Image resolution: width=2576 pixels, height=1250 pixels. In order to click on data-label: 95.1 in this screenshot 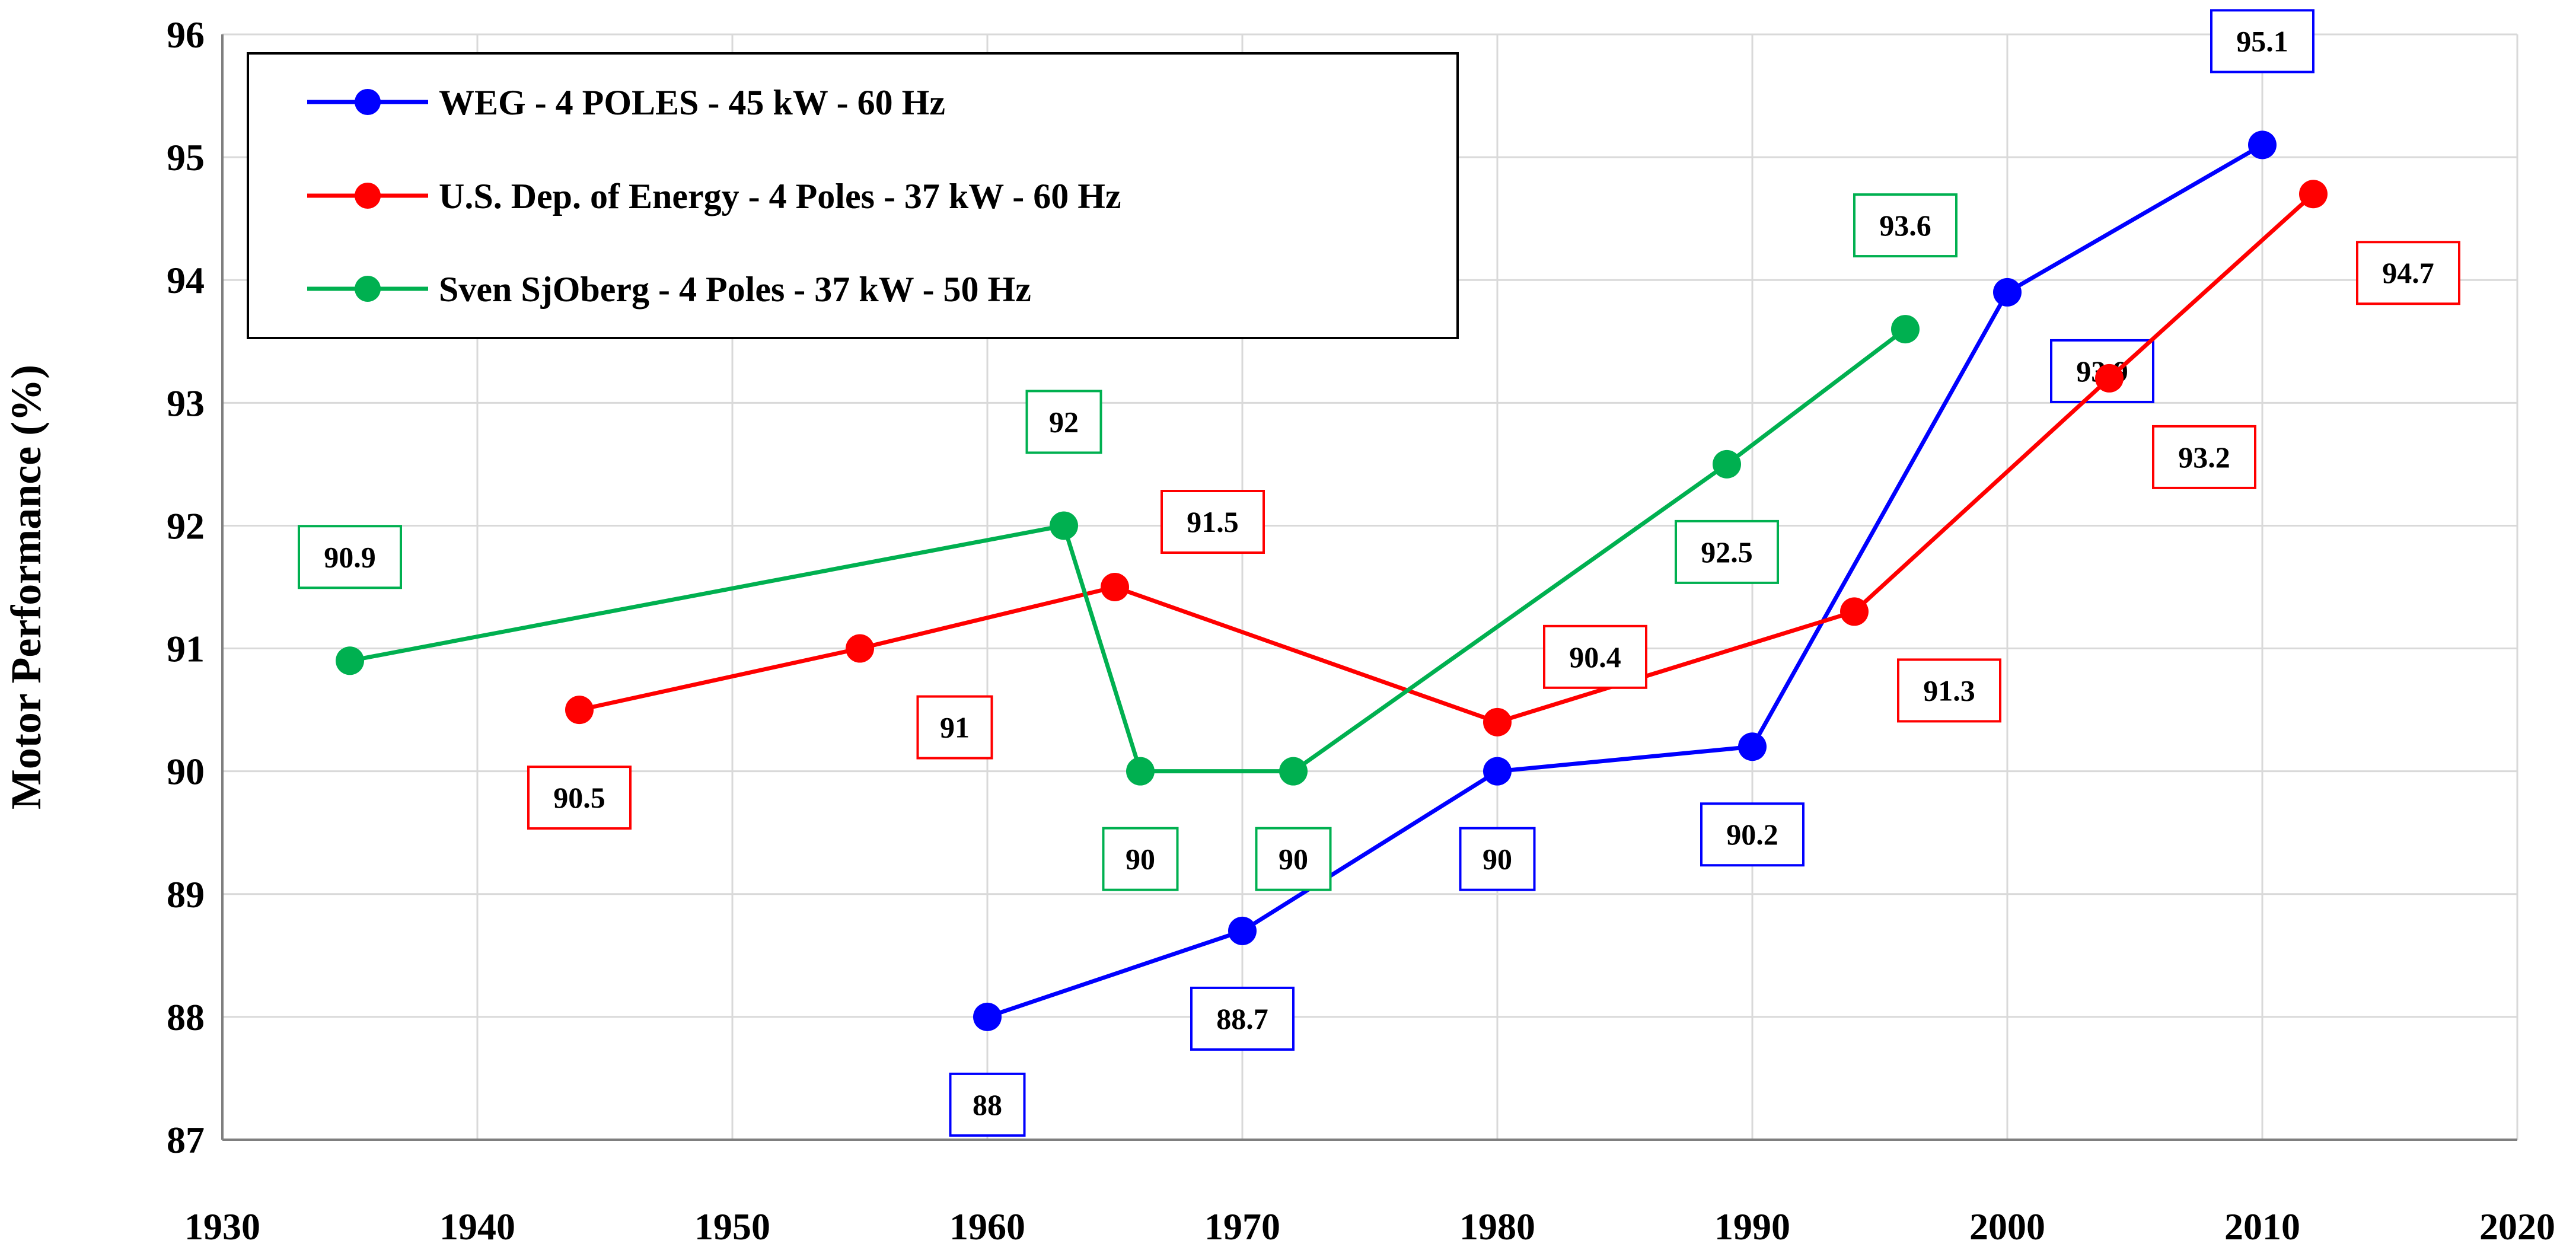, I will do `click(2262, 41)`.